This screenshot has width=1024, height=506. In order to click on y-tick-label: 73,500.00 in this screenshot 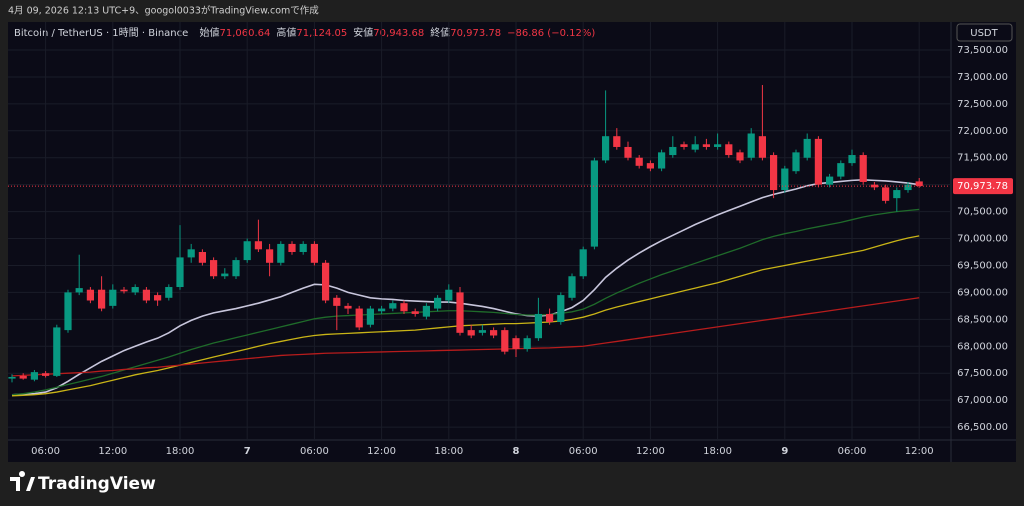, I will do `click(982, 50)`.